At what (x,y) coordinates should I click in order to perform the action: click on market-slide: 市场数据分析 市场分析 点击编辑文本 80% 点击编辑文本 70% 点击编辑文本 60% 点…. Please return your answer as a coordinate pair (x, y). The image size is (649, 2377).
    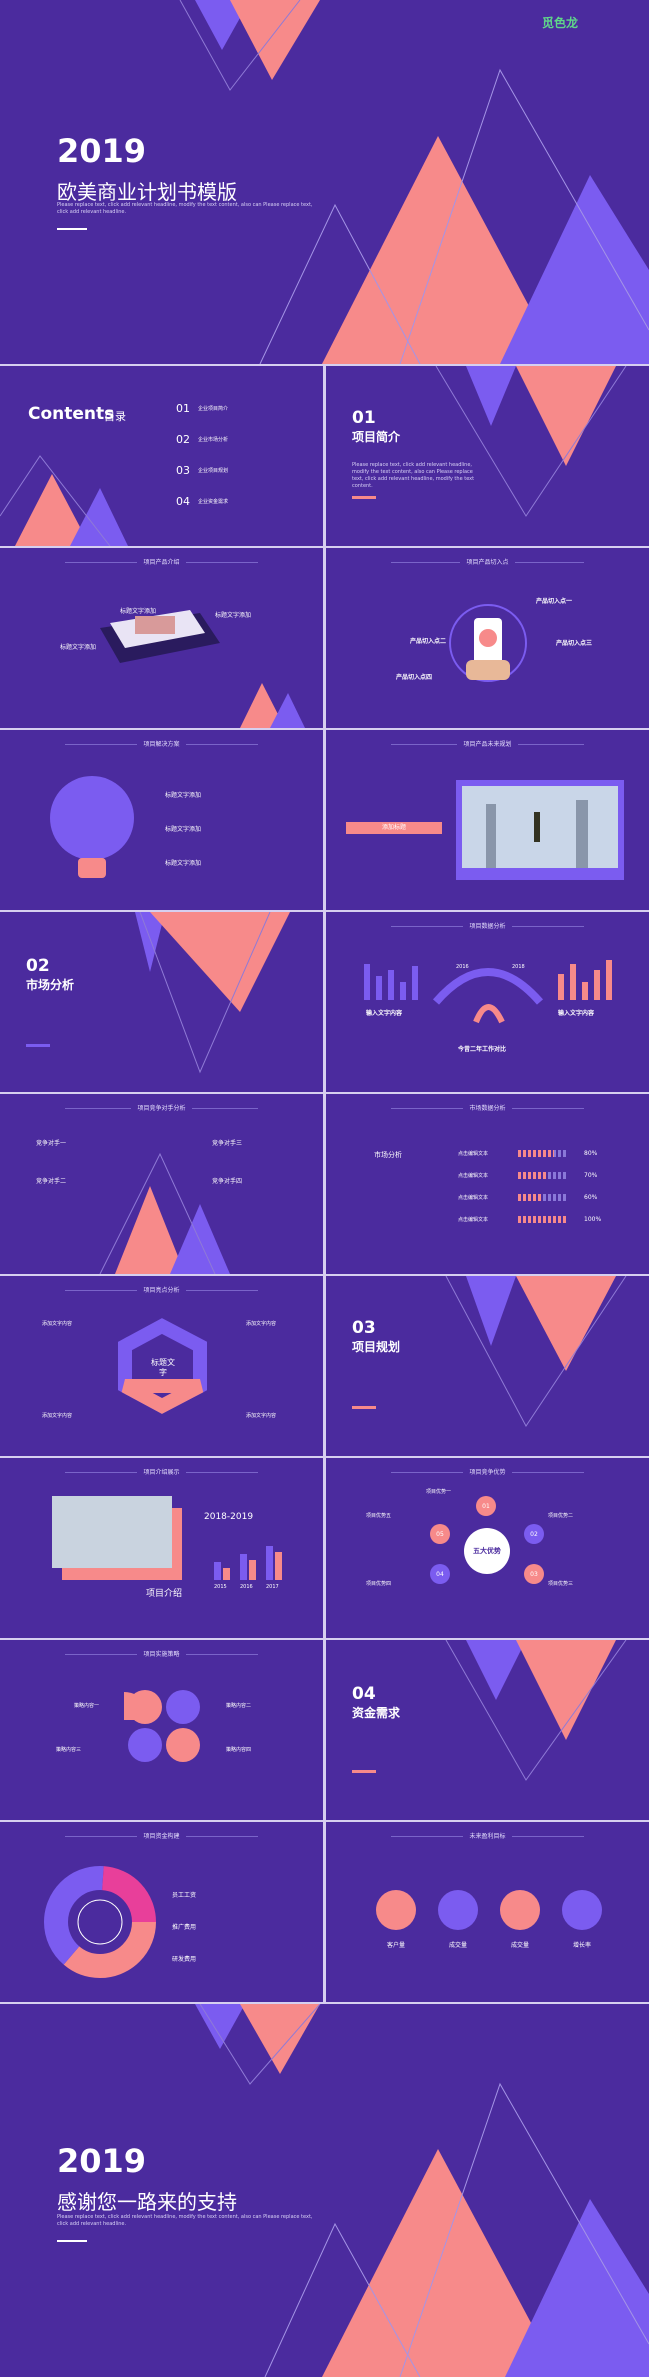
    Looking at the image, I should click on (487, 1184).